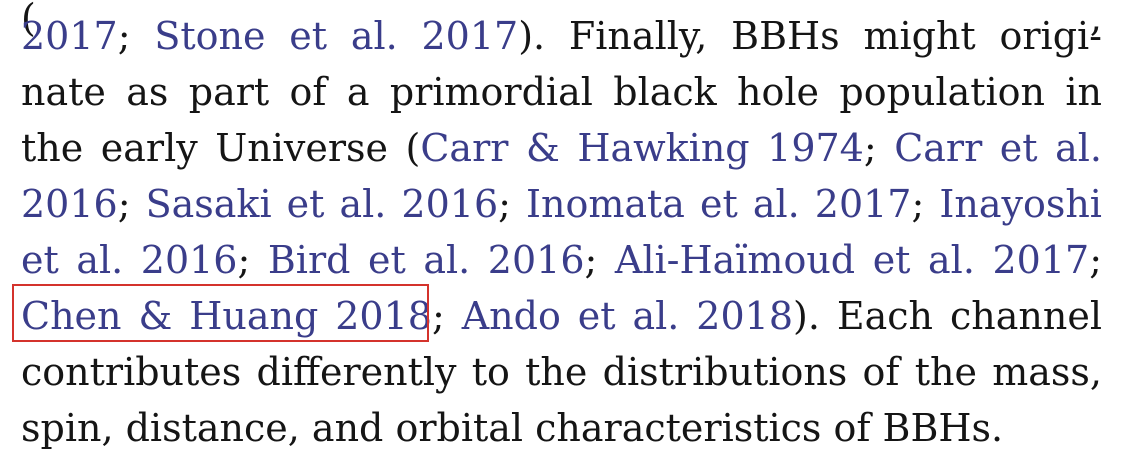 The height and width of the screenshot is (460, 1125). I want to click on body-text: ). Finally, BBHs might origi-, so click(810, 36).